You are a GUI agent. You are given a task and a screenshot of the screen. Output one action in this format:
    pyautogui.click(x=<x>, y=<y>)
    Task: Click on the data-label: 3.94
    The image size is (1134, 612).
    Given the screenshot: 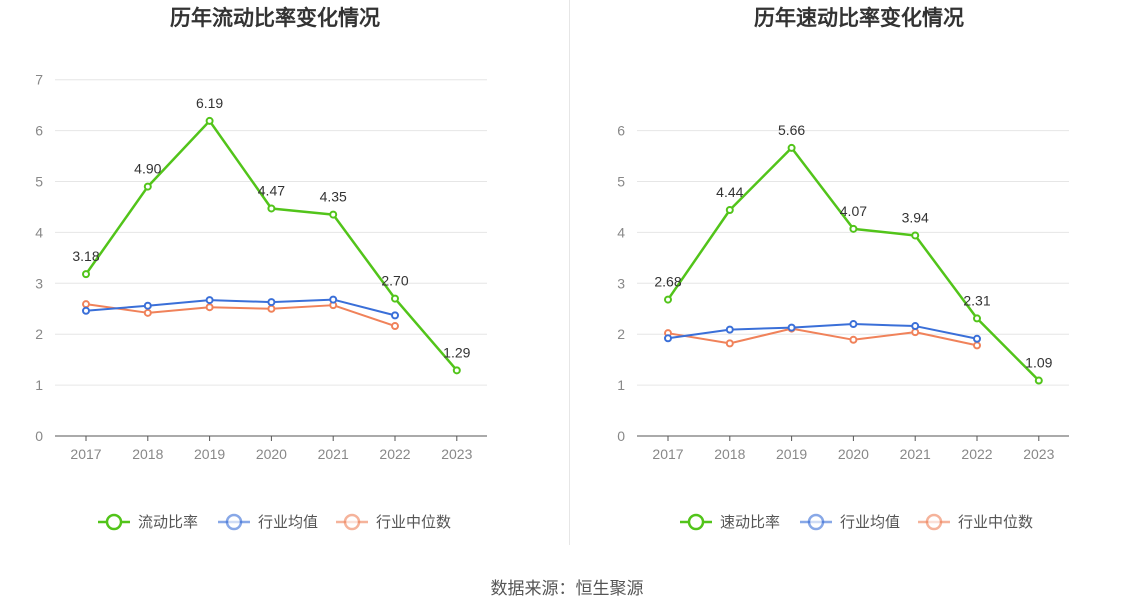 What is the action you would take?
    pyautogui.click(x=915, y=217)
    